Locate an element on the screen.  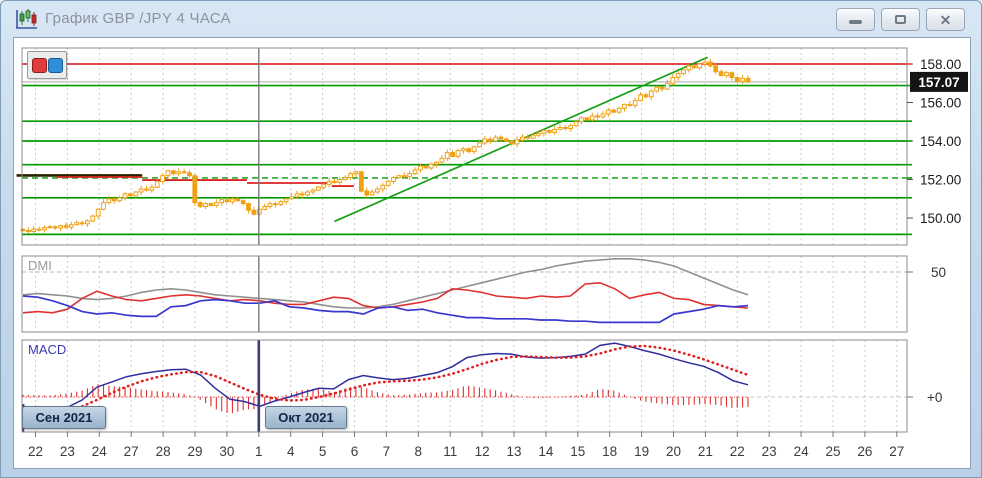
price-label: 158.00 is located at coordinates (940, 64).